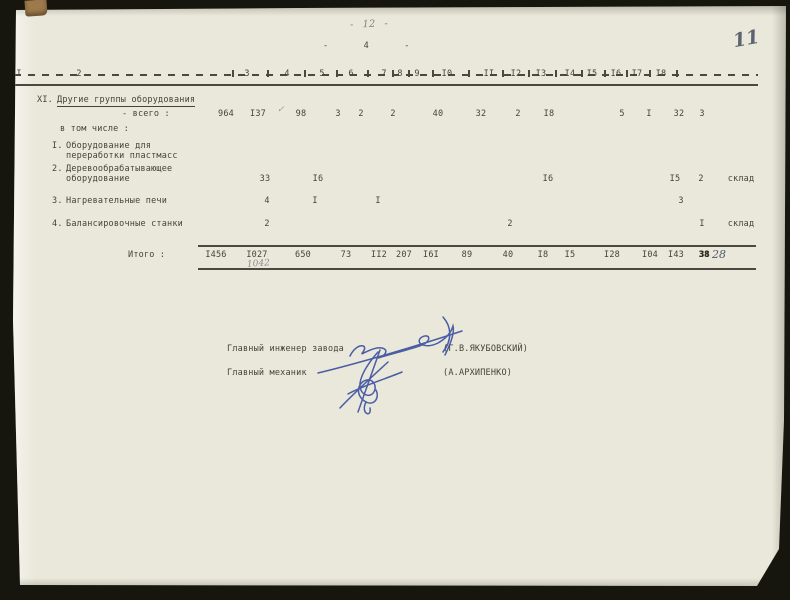 This screenshot has height=600, width=790. What do you see at coordinates (379, 255) in the screenshot?
I see `totals-cell: II2` at bounding box center [379, 255].